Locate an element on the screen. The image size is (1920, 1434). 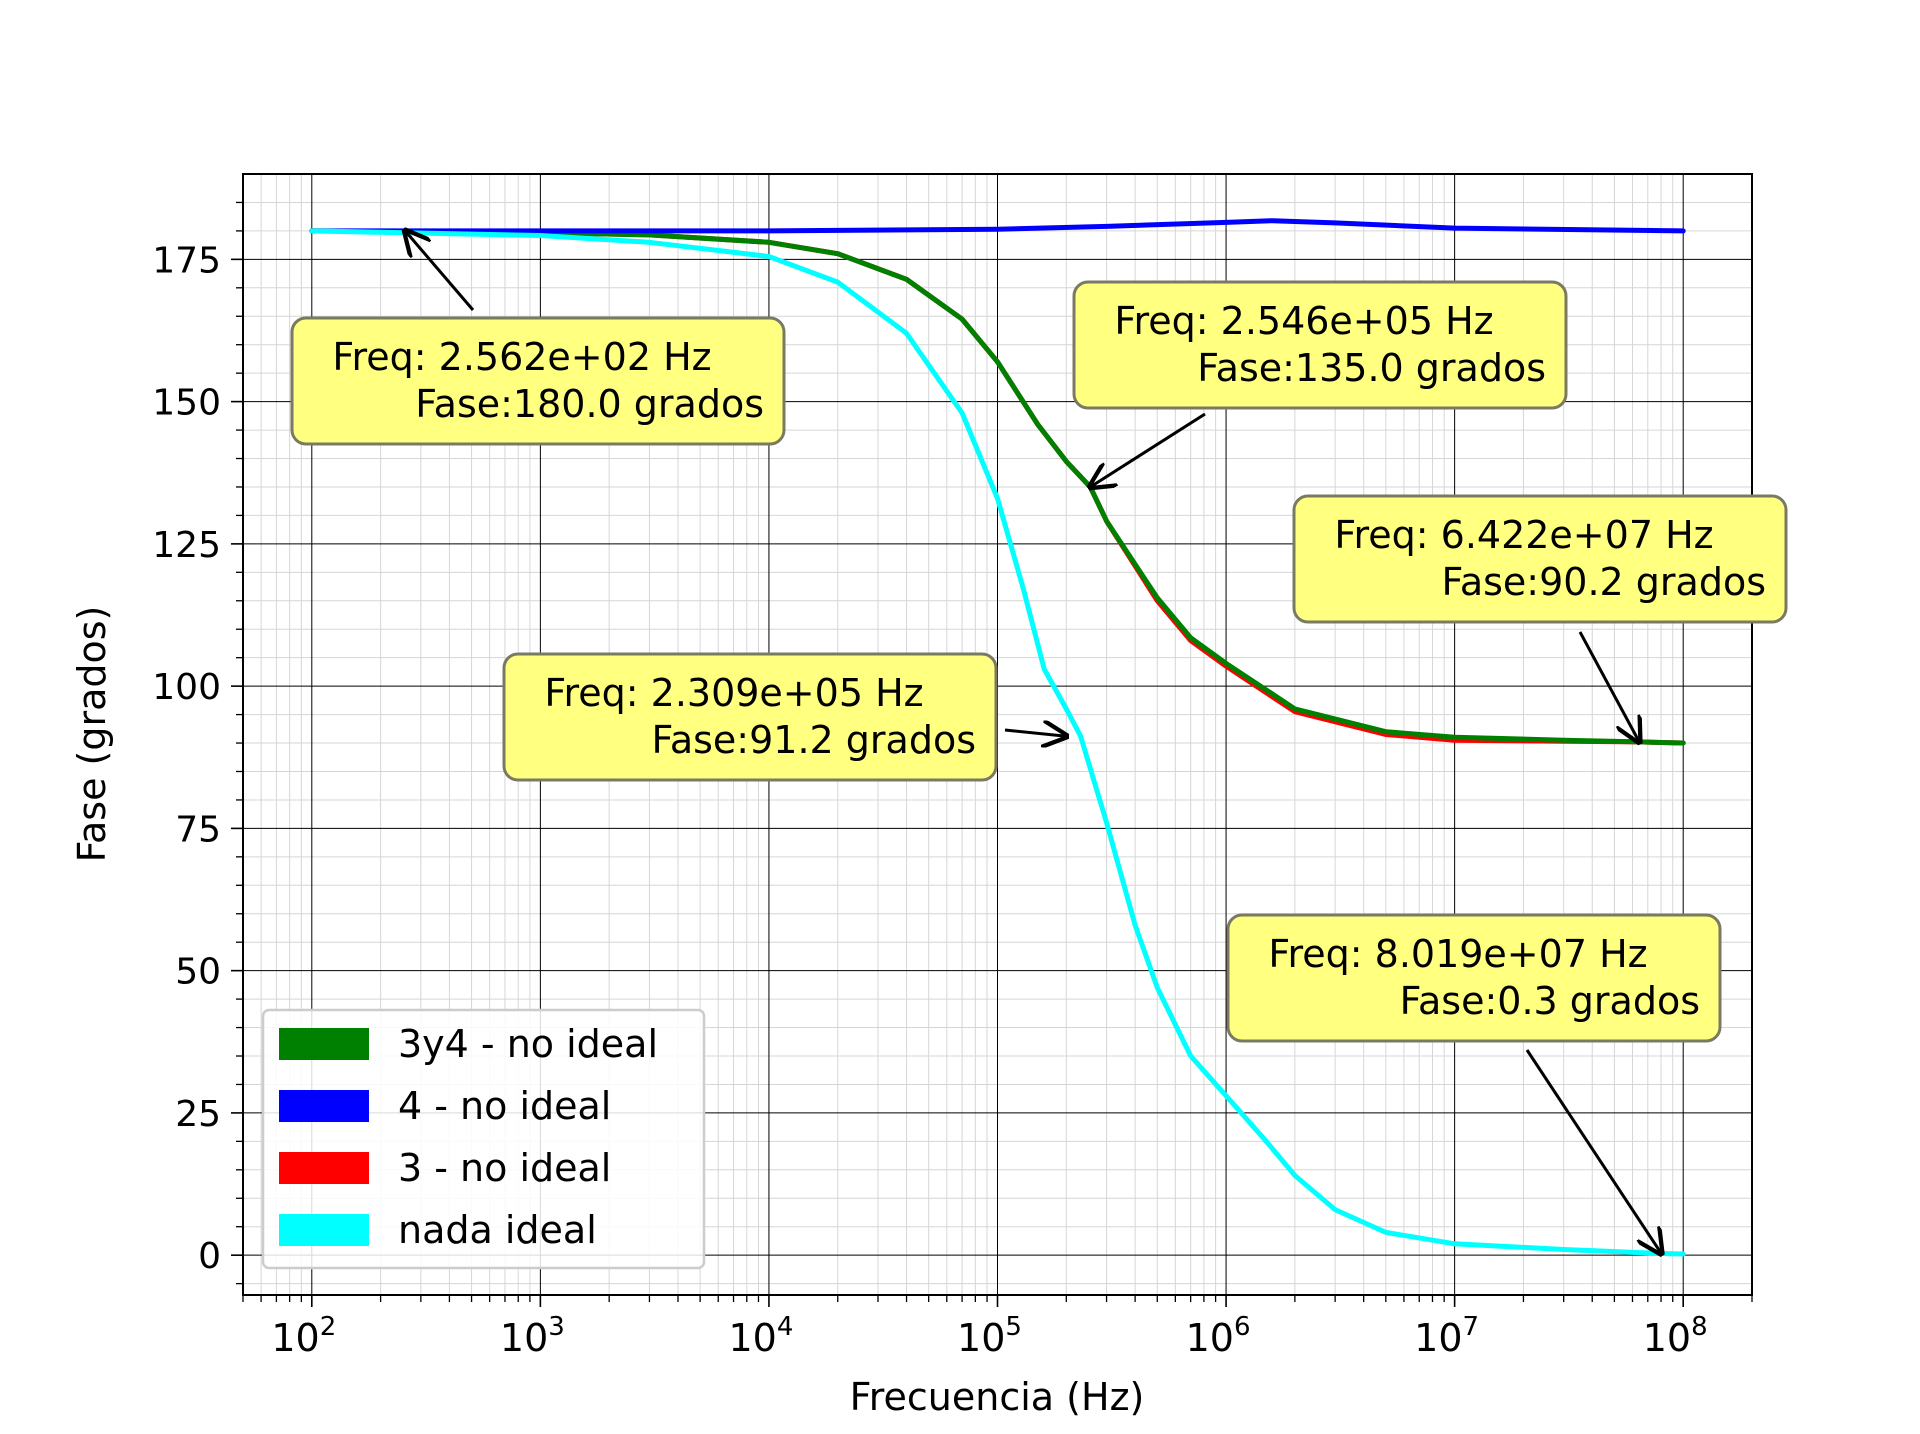
annotation-phase: Fase:135.0 grados is located at coordinates (1371, 368).